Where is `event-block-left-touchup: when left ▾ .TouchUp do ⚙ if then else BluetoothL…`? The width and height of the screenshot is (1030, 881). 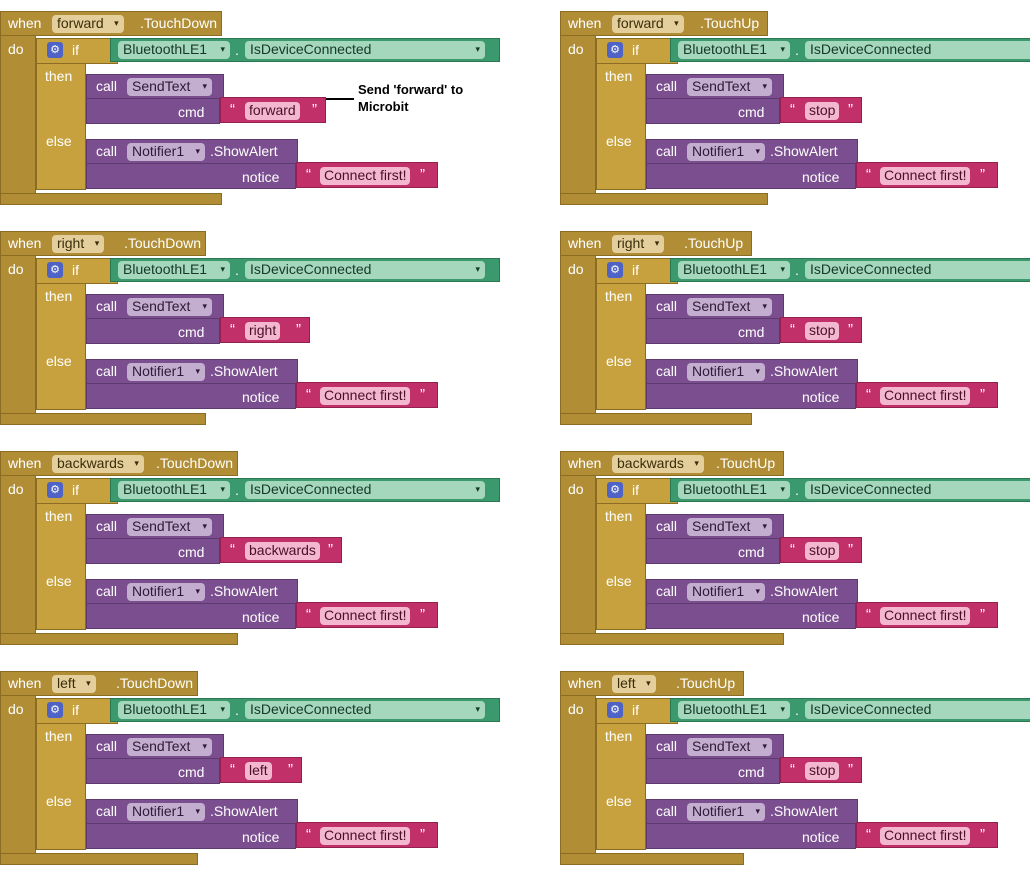
event-block-left-touchup: when left ▾ .TouchUp do ⚙ if then else BluetoothL… is located at coordinates (795, 776).